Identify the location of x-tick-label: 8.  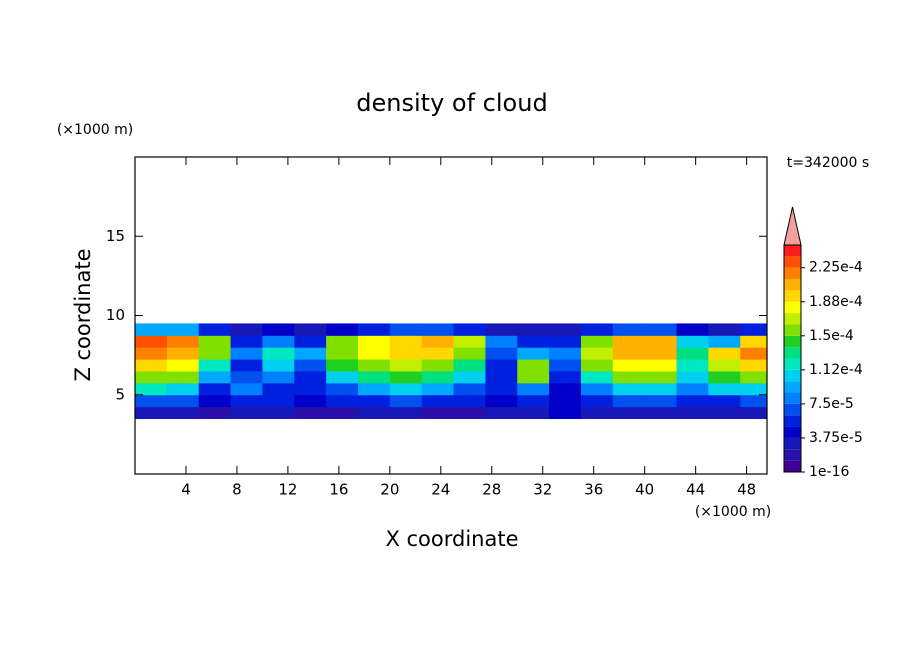
(237, 490).